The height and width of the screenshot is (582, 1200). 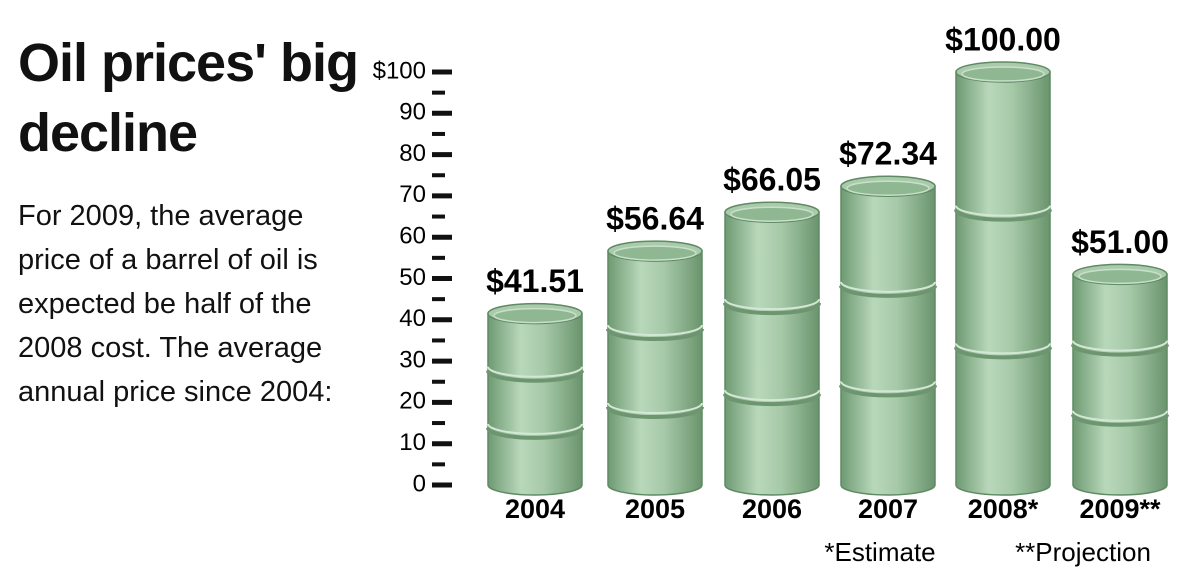 I want to click on chart-title: Oil prices' big decline, so click(x=188, y=98).